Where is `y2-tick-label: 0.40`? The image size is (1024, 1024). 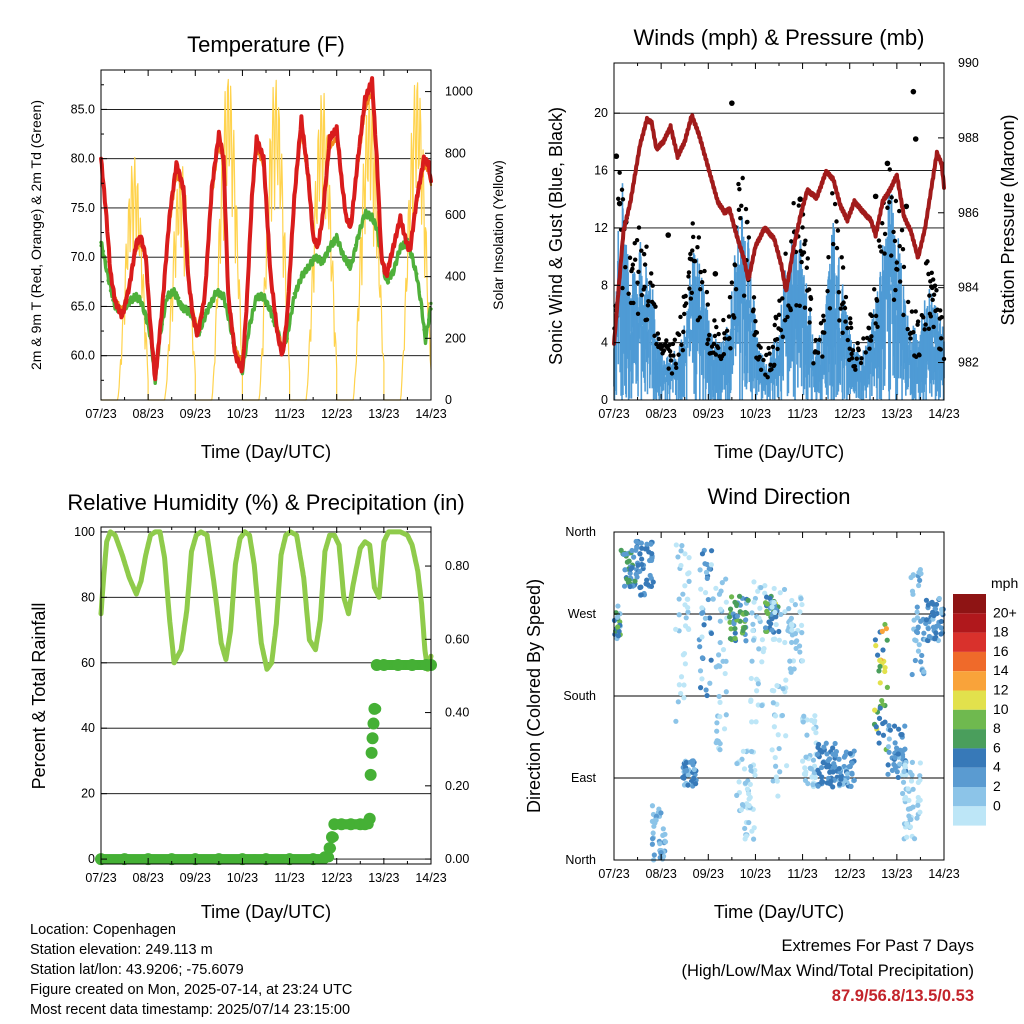
y2-tick-label: 0.40 is located at coordinates (457, 713).